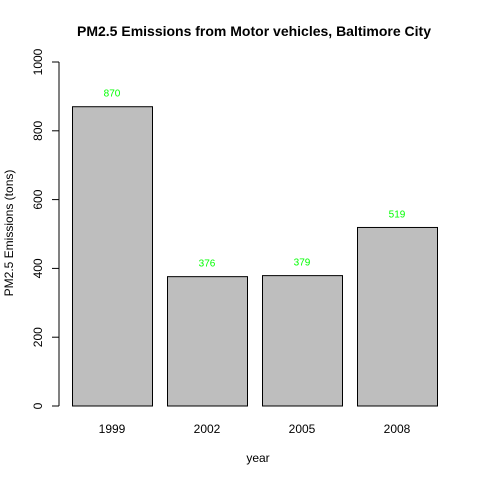 The width and height of the screenshot is (480, 480). What do you see at coordinates (45, 228) in the screenshot?
I see `y-axis: 0 200 400 600 800 1000` at bounding box center [45, 228].